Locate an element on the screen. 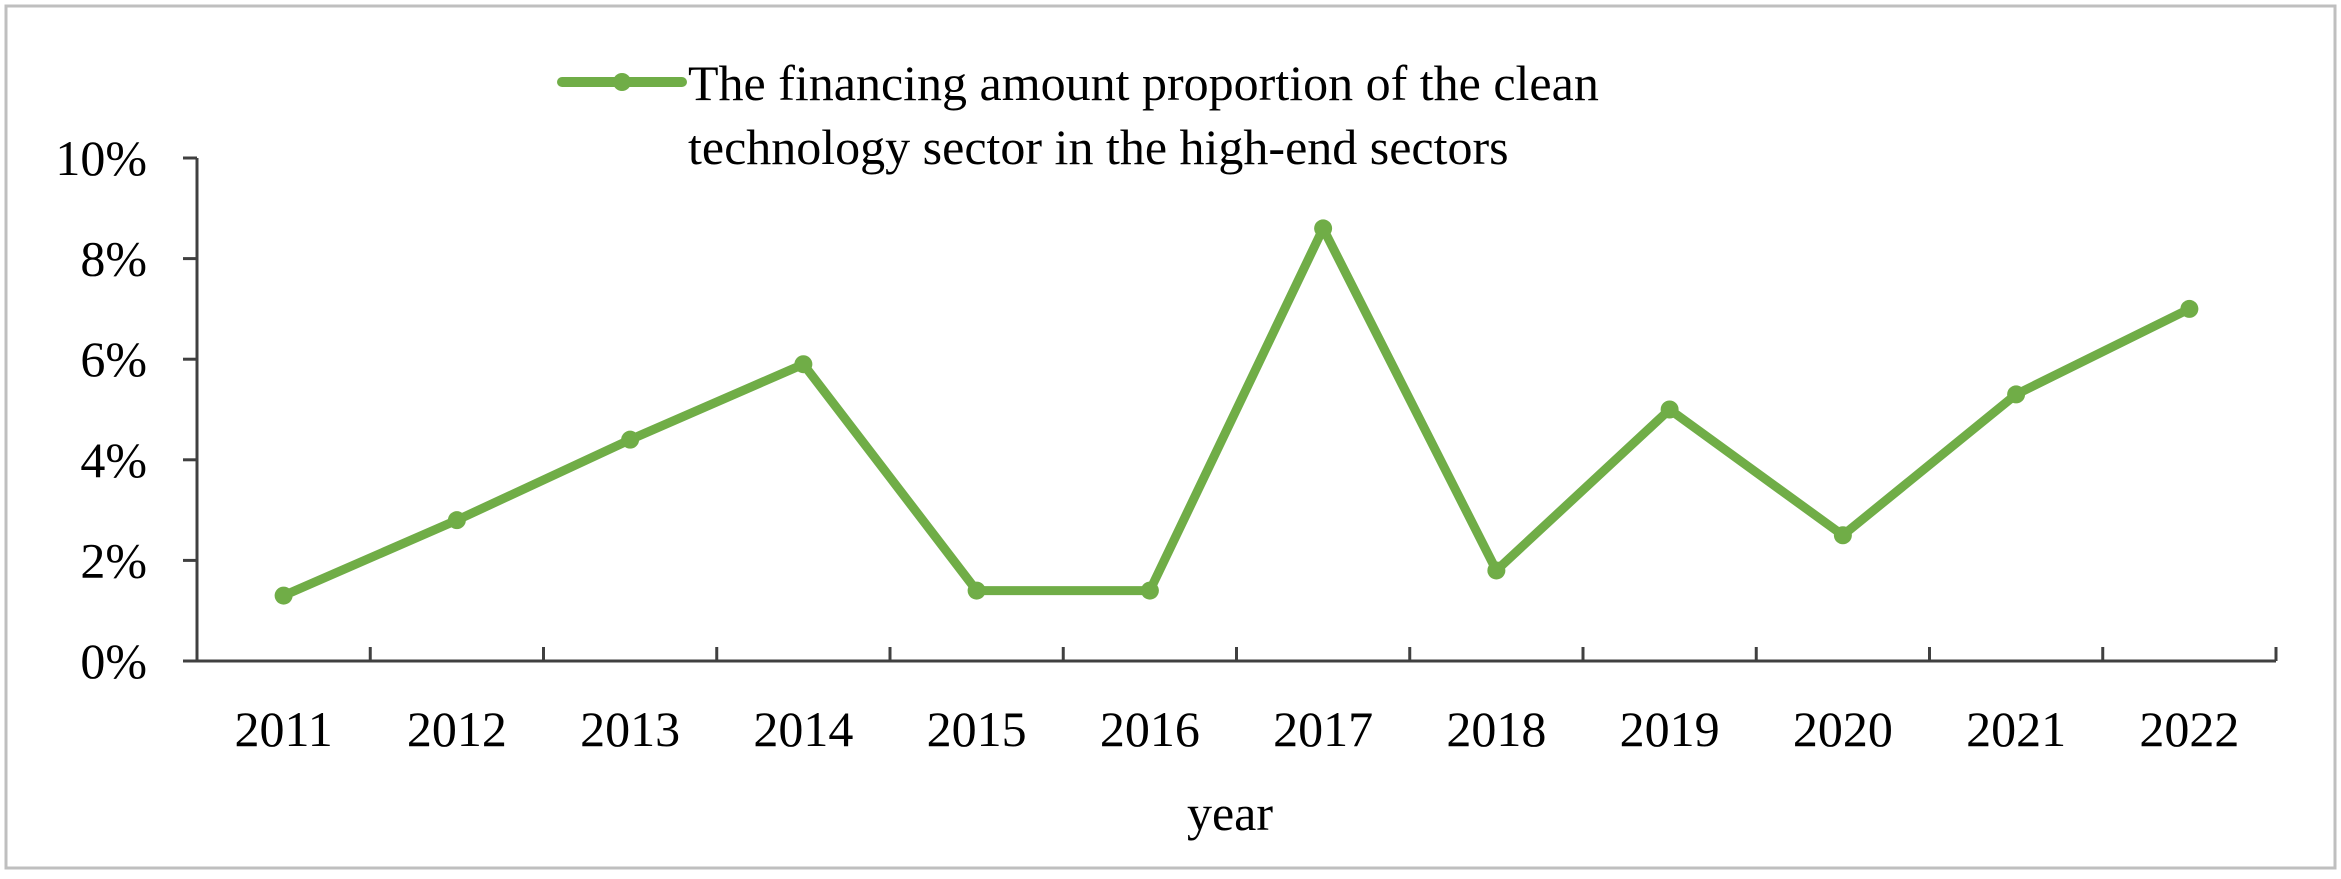  x-tick-label: 2019 is located at coordinates (1670, 729).